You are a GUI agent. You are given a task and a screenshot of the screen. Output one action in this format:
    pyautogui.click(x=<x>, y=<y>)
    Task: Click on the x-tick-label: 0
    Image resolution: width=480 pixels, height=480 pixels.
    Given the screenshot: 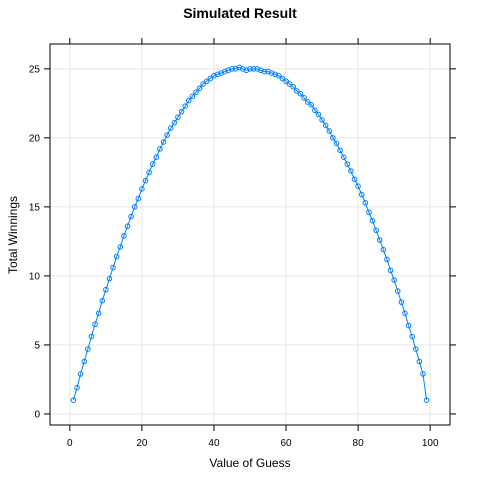 What is the action you would take?
    pyautogui.click(x=70, y=443)
    